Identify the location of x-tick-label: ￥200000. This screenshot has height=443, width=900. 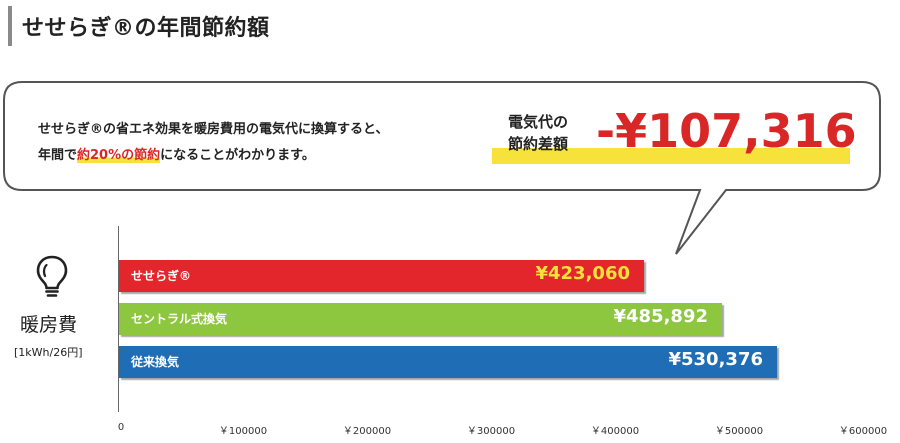
(367, 431).